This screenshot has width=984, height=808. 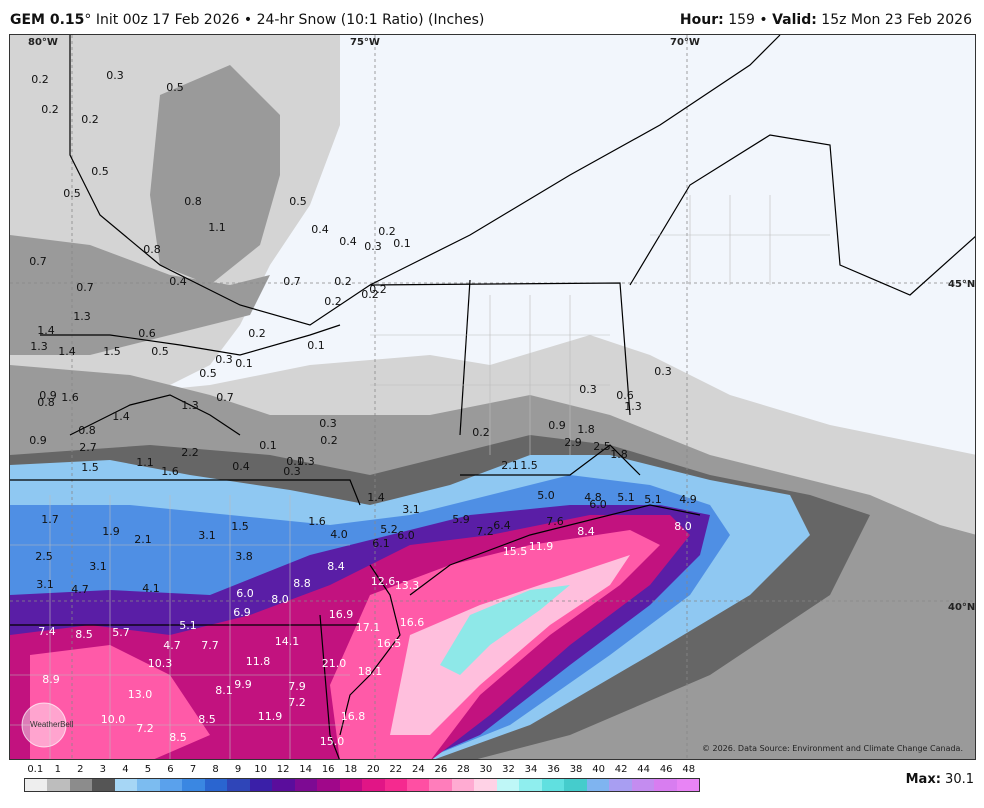 What do you see at coordinates (502, 525) in the screenshot?
I see `snowfall-value-label: 6.4` at bounding box center [502, 525].